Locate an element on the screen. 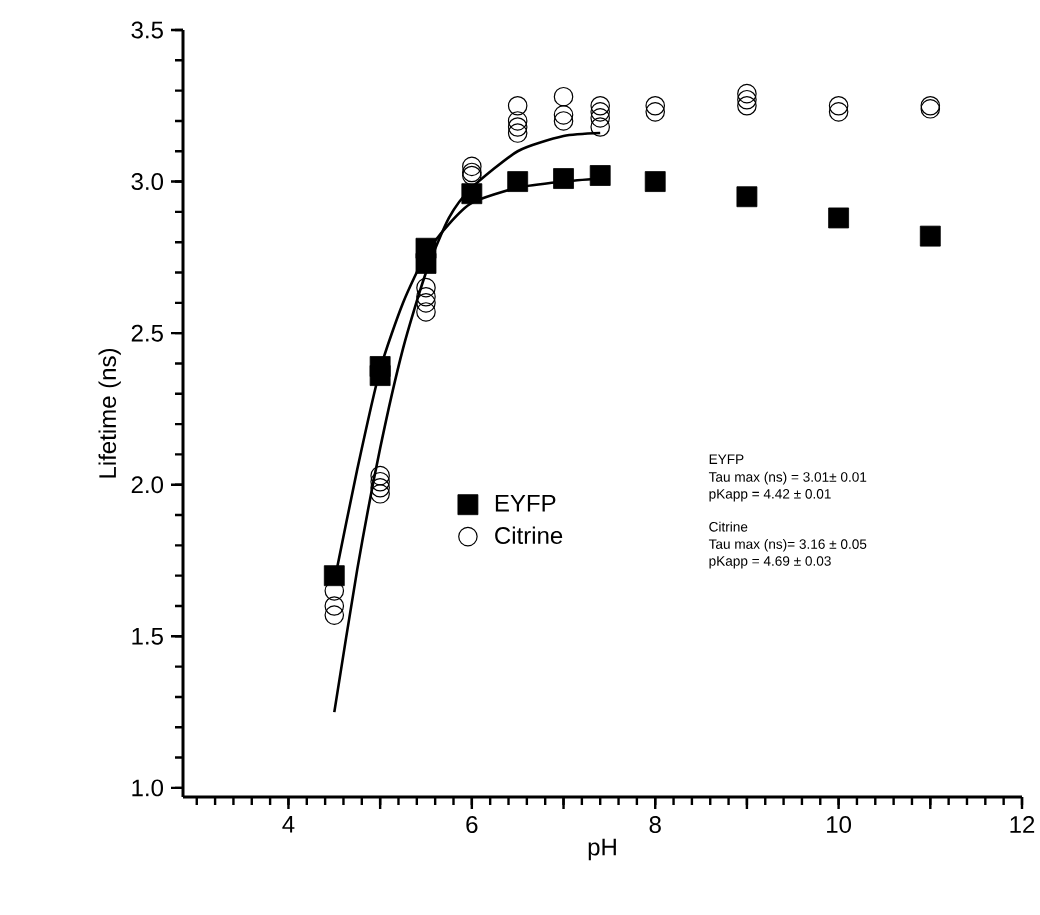 Image resolution: width=1040 pixels, height=915 pixels. annotation: Tau max (ns)= 3.16 ± 0.05 is located at coordinates (787, 545).